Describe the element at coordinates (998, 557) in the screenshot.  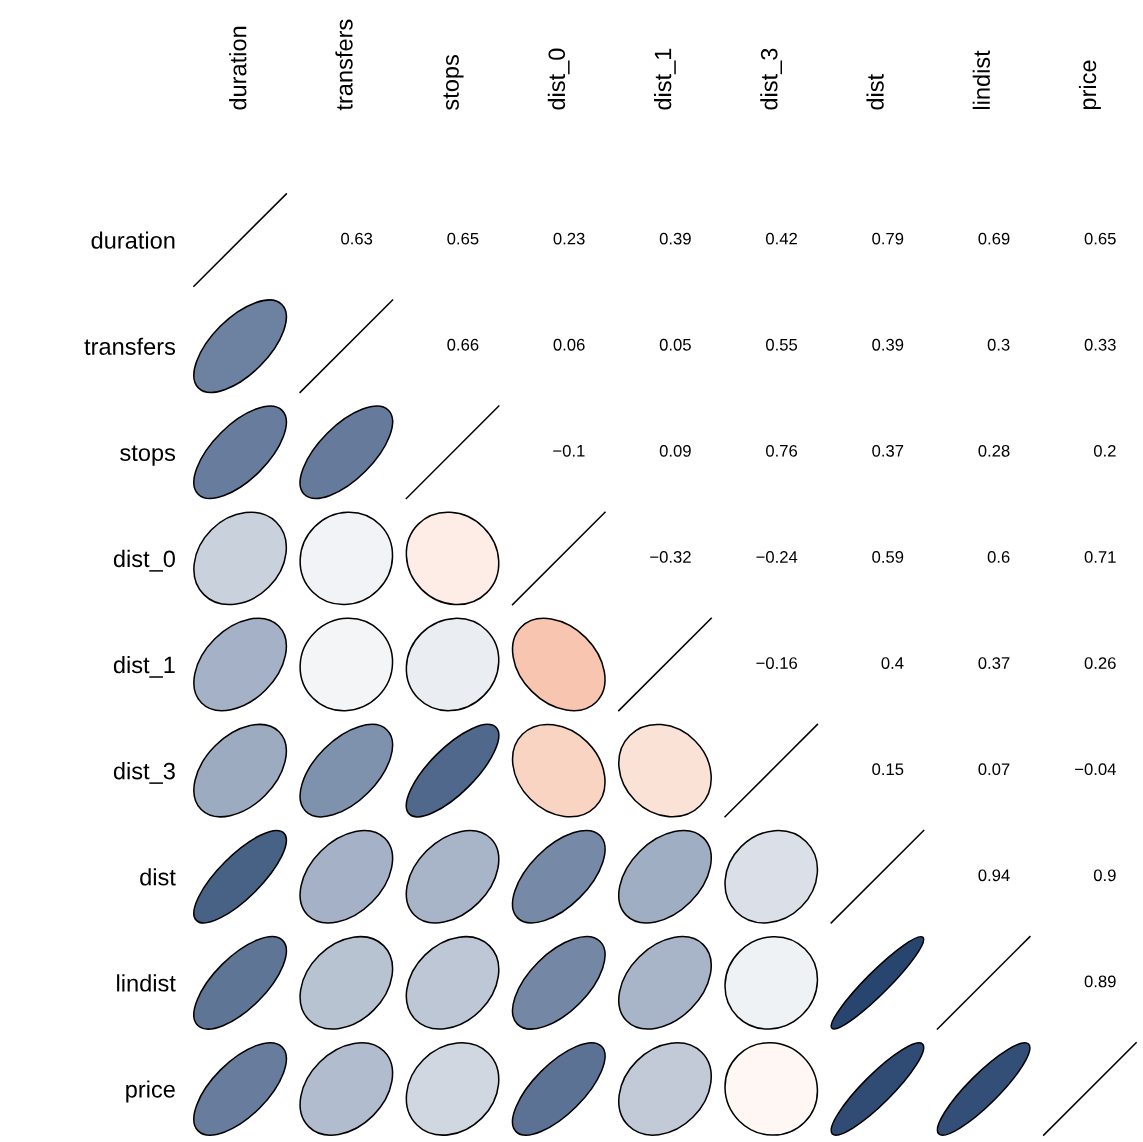
I see `data-label: 0.6` at that location.